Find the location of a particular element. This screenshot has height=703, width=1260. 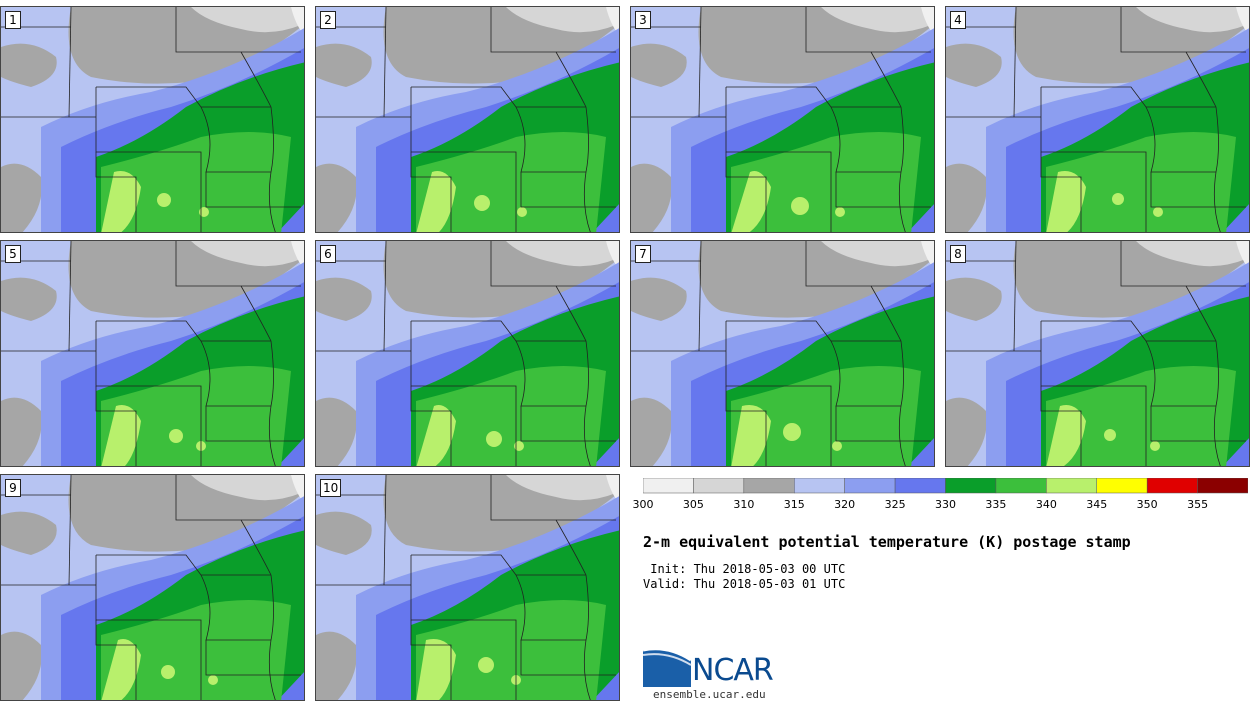

member-number-label: 10 is located at coordinates (331, 488).